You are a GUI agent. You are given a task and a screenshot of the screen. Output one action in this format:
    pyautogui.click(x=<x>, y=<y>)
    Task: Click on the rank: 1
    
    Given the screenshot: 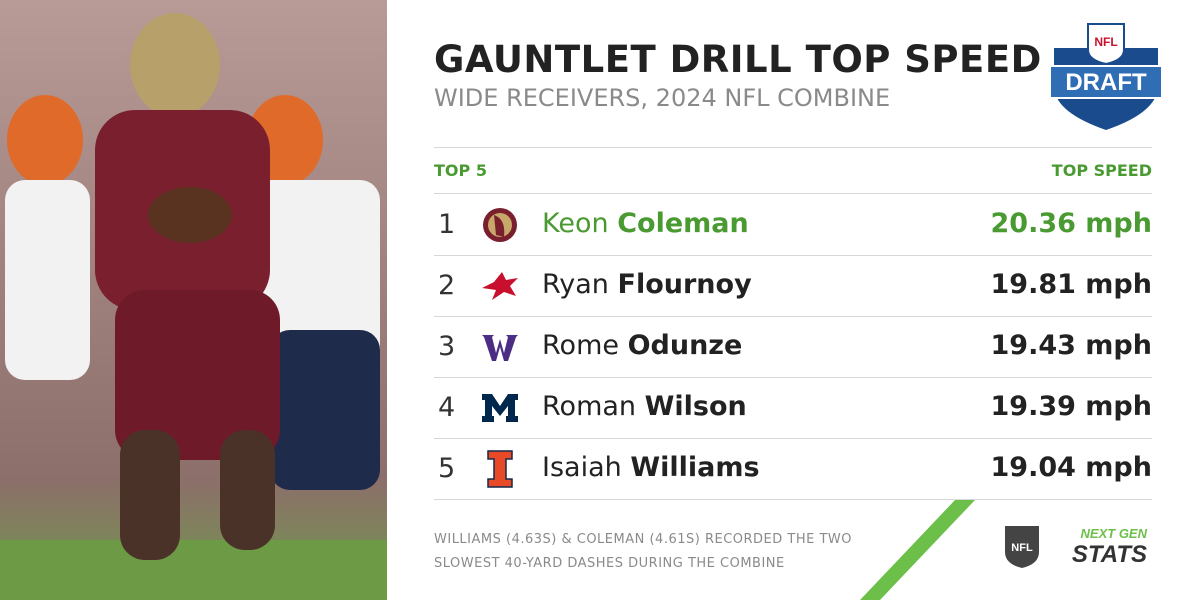 What is the action you would take?
    pyautogui.click(x=447, y=224)
    